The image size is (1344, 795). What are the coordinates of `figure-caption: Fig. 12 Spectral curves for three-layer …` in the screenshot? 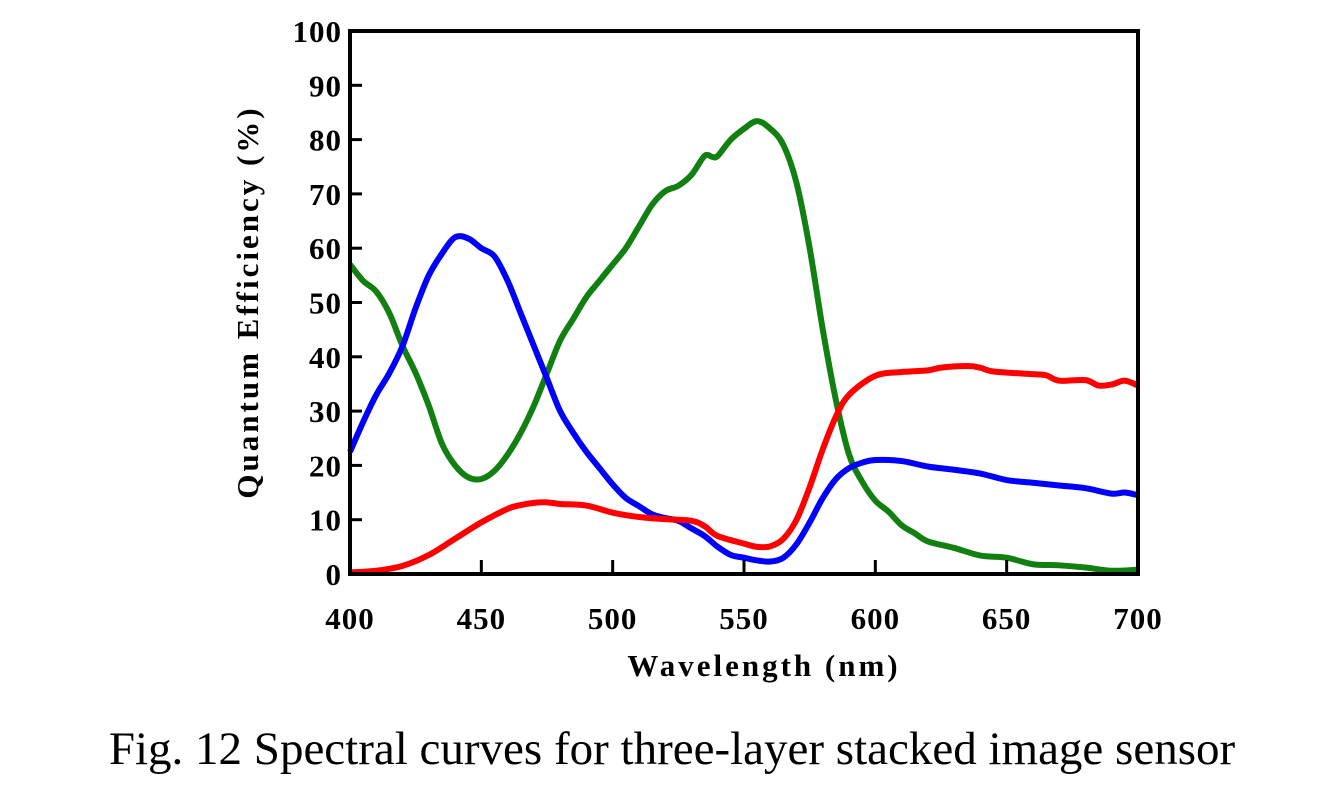 It's located at (672, 749).